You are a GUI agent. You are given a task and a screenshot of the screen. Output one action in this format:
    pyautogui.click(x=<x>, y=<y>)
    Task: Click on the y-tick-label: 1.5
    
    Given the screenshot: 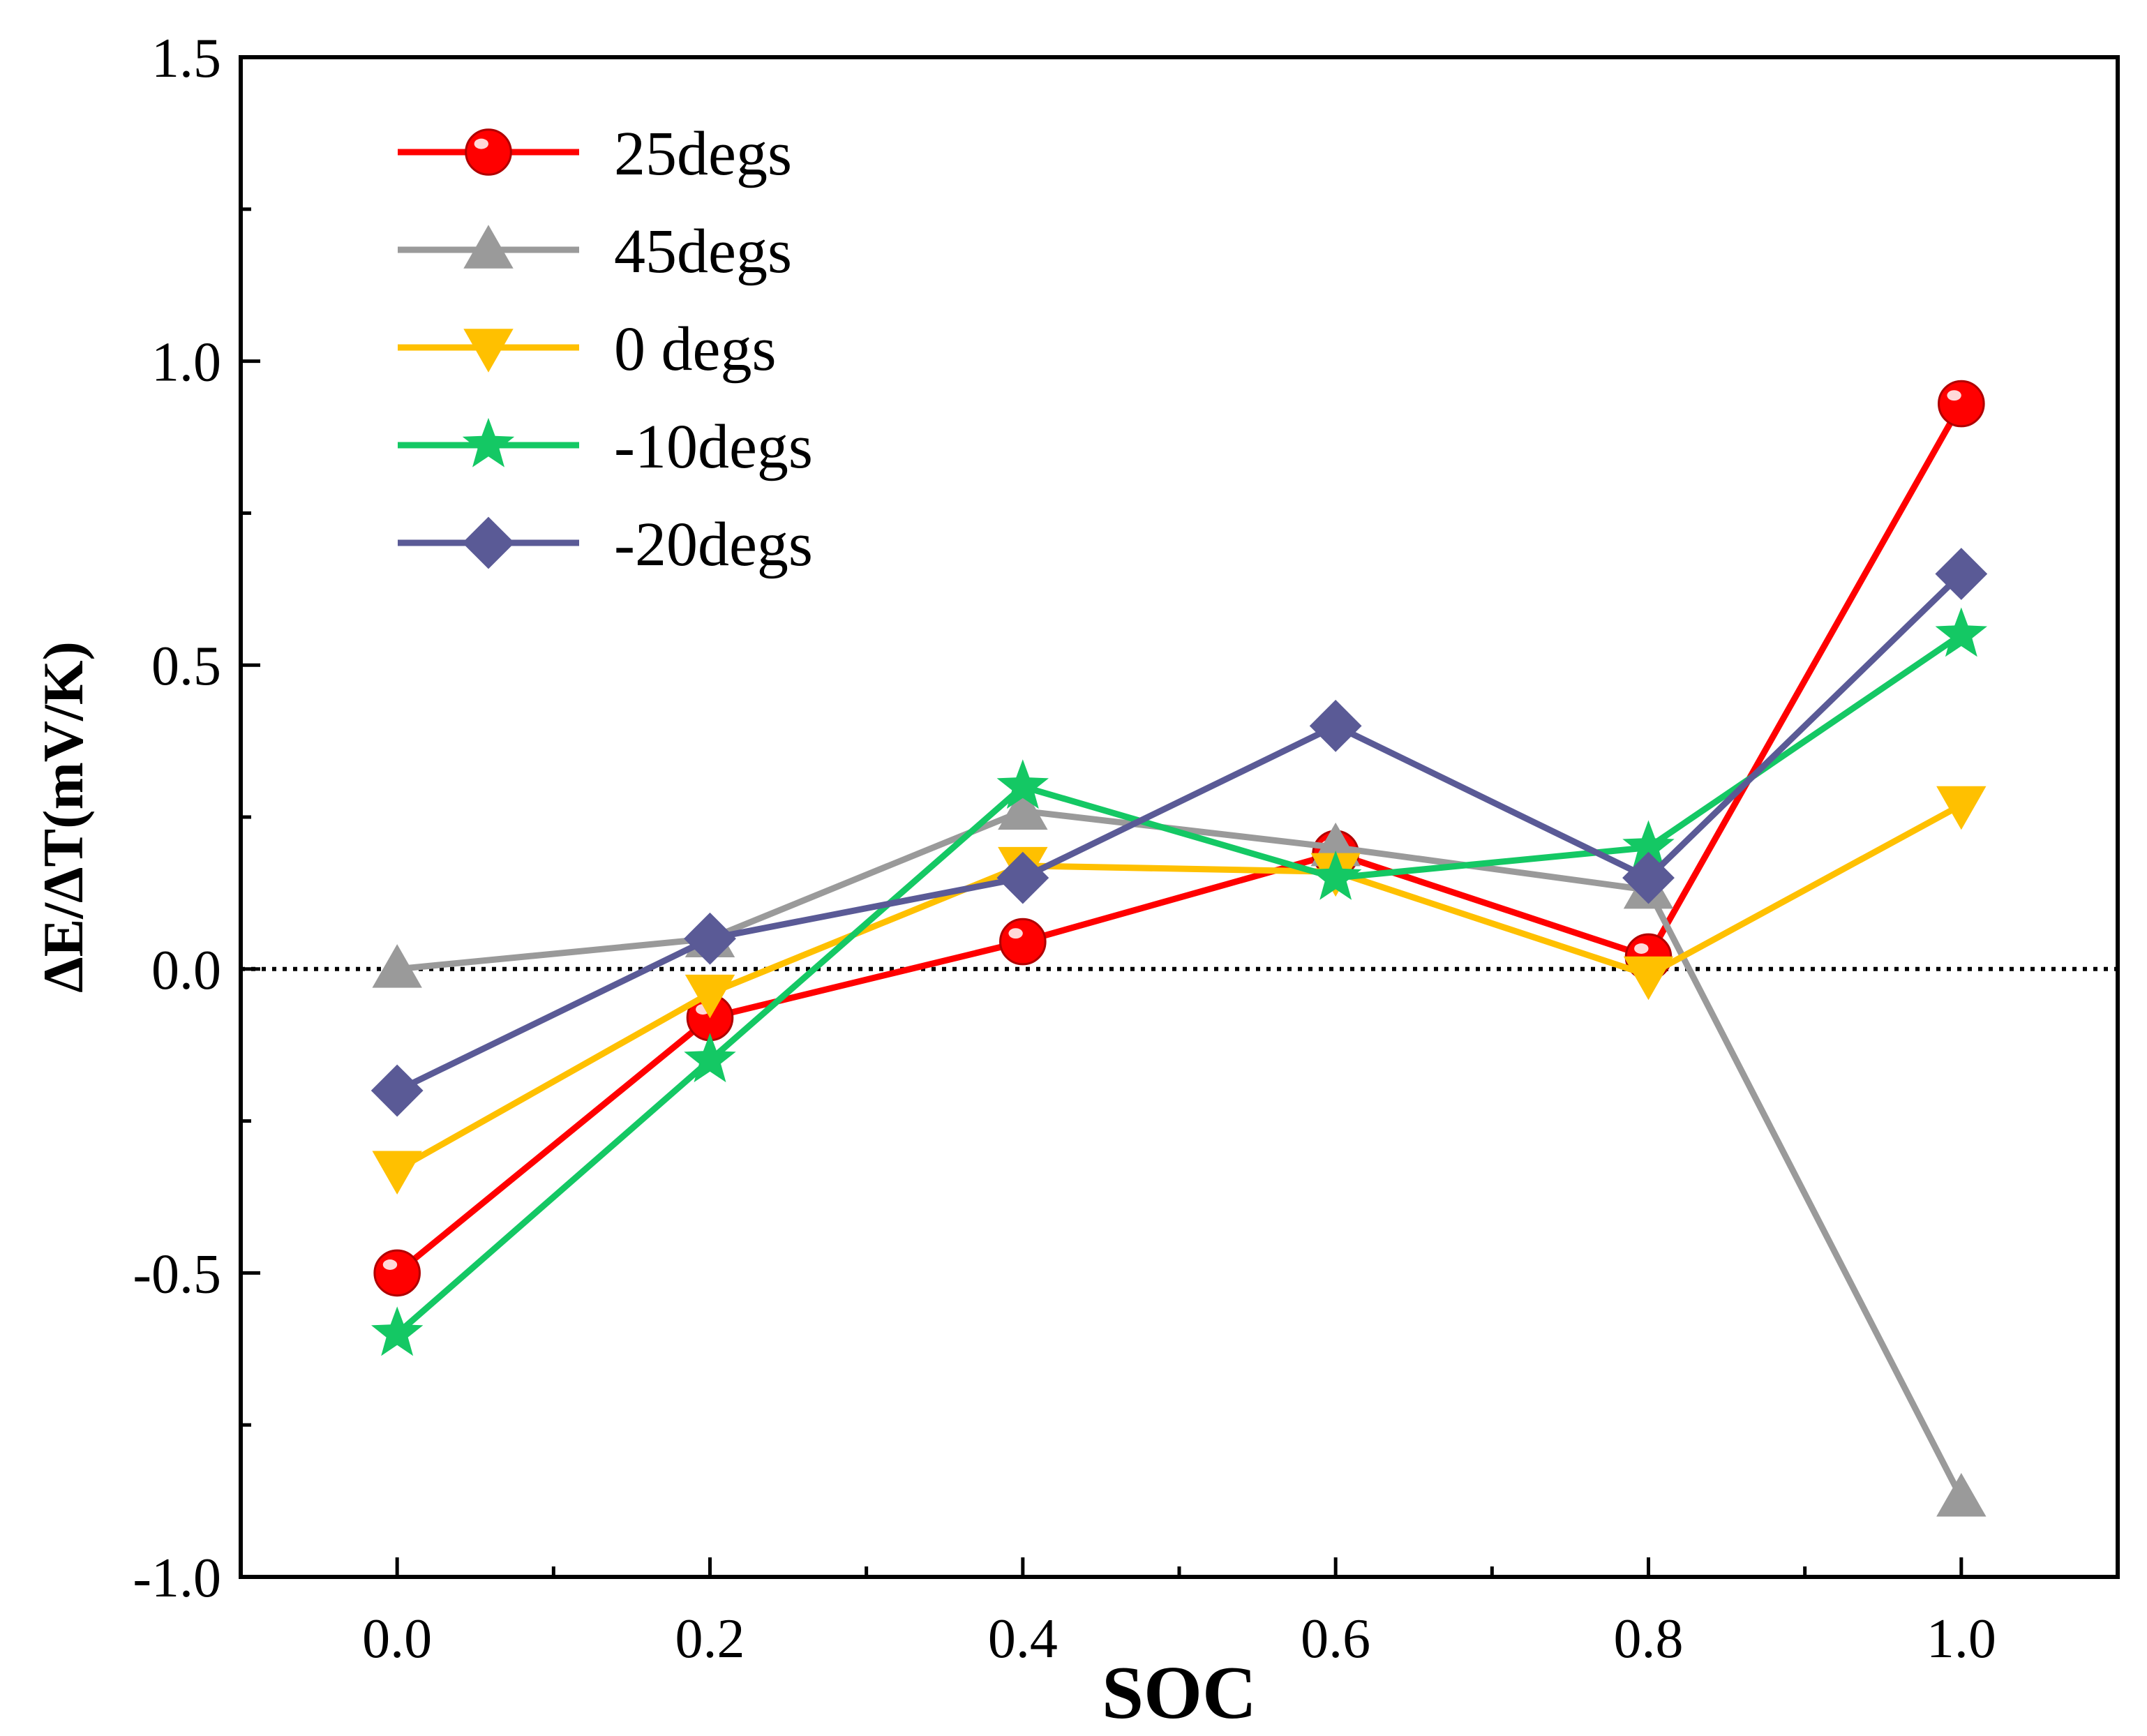 What is the action you would take?
    pyautogui.click(x=186, y=58)
    